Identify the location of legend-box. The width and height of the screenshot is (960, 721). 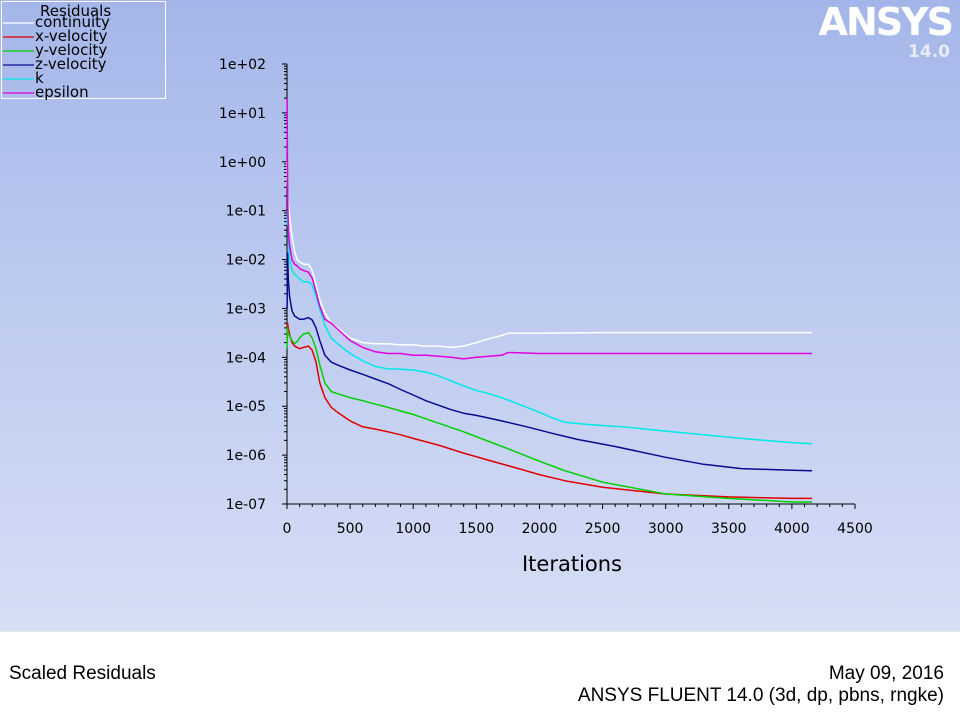
(83, 50).